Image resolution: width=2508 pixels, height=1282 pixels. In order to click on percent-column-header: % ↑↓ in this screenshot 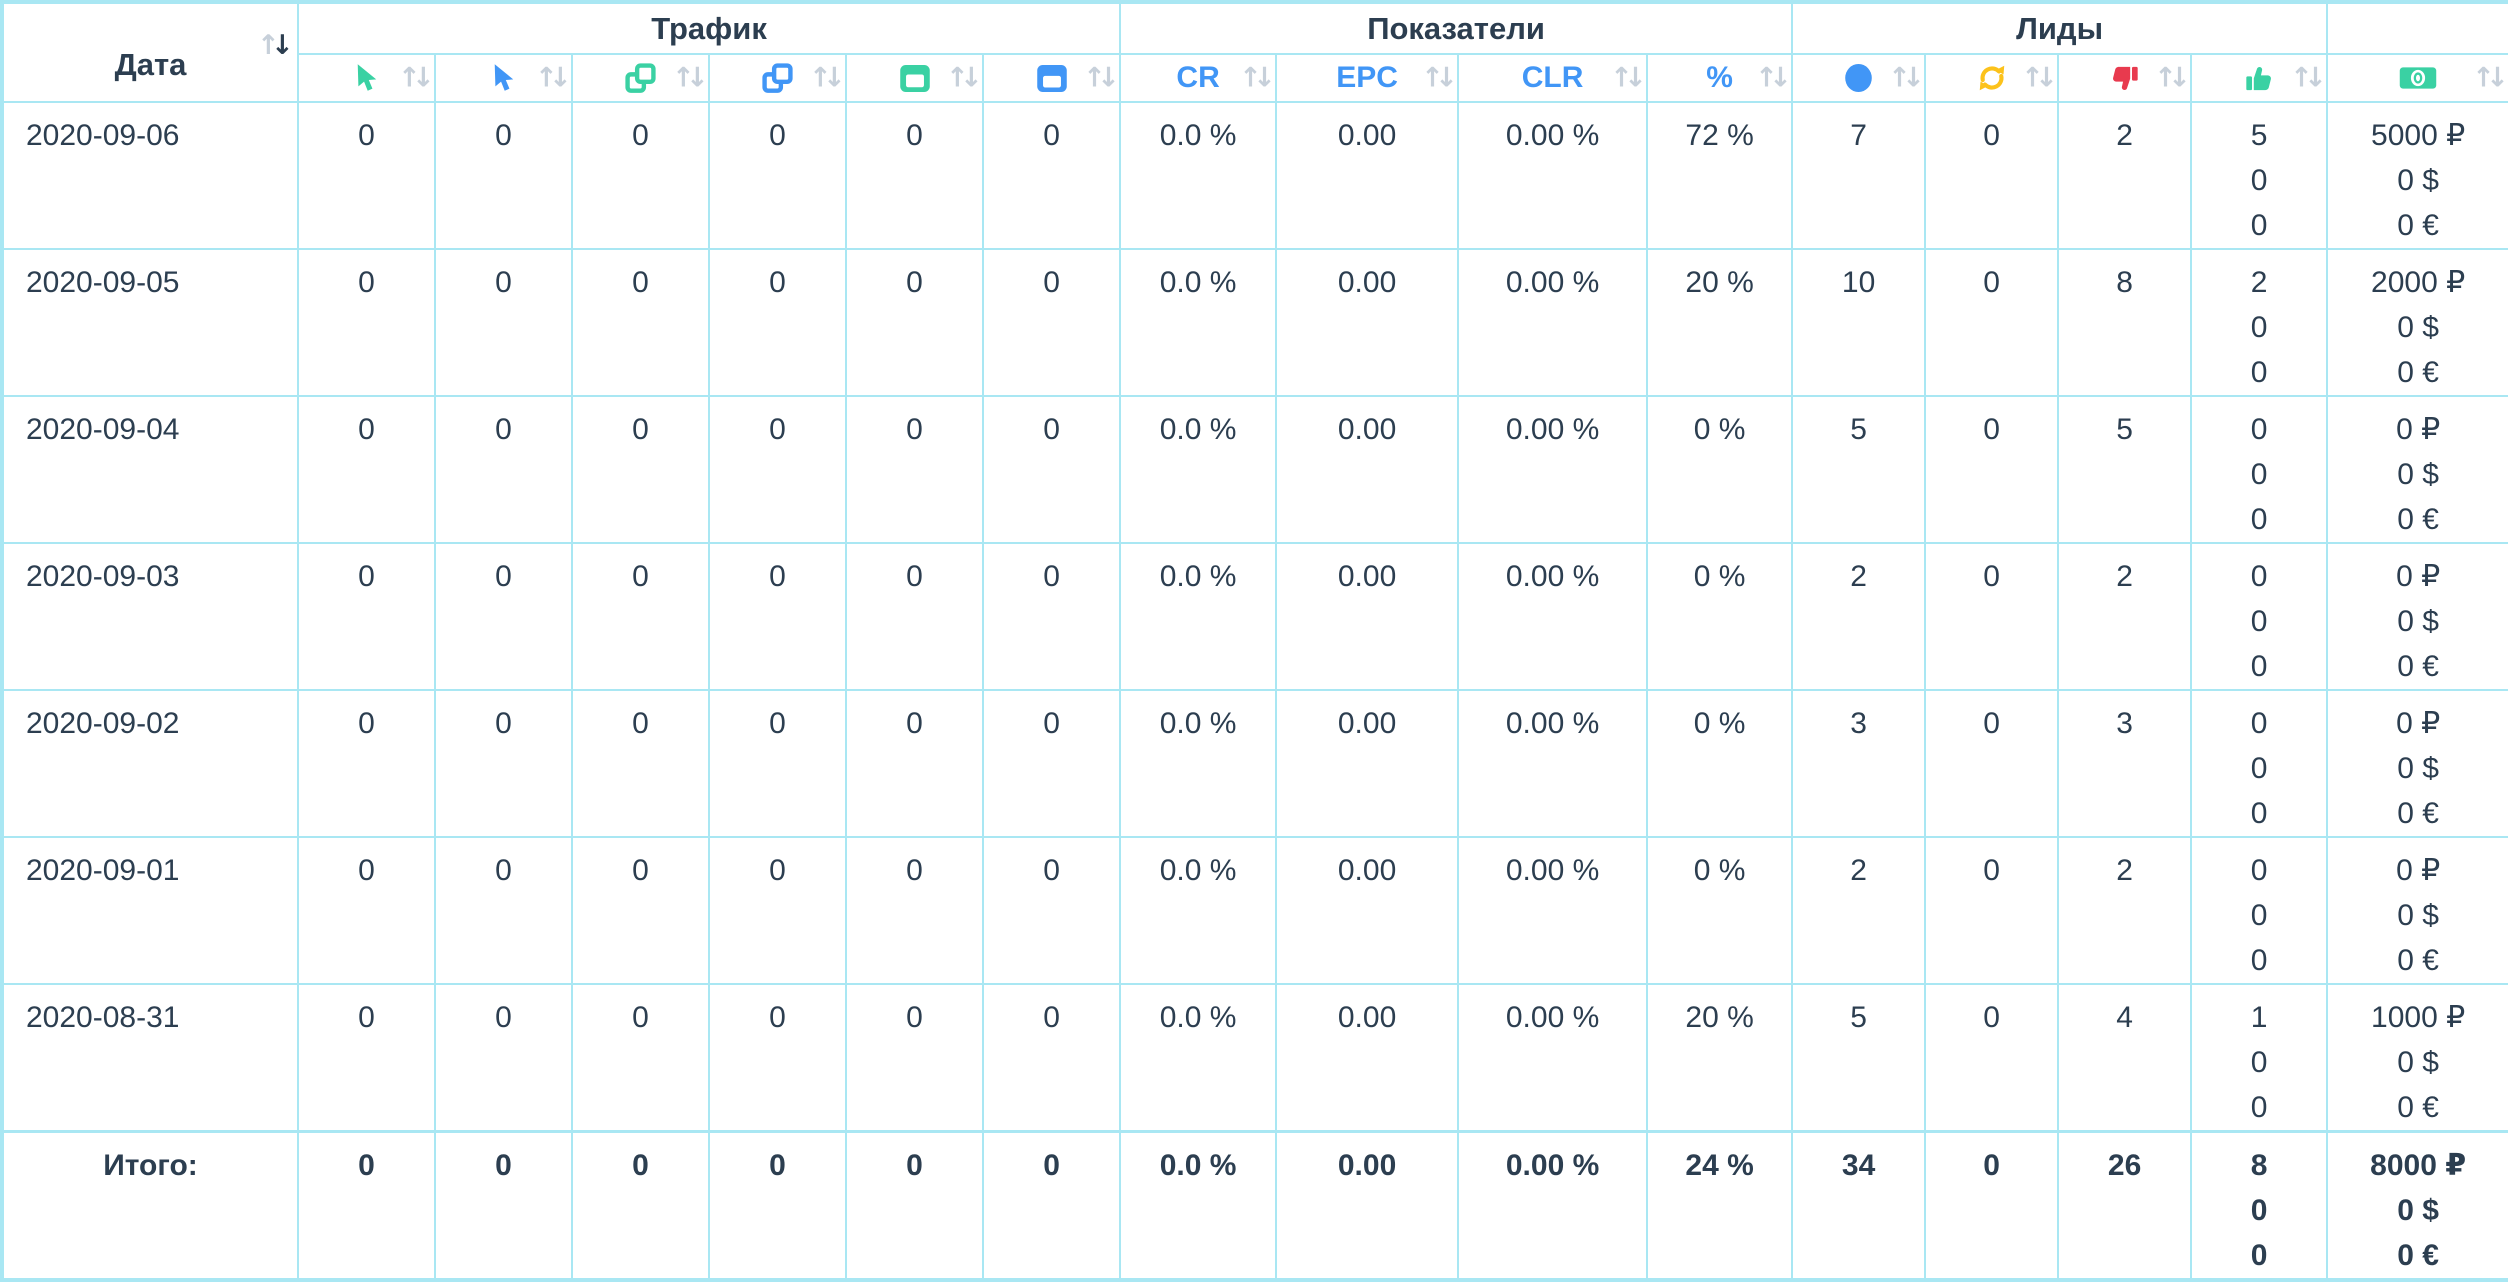, I will do `click(1720, 78)`.